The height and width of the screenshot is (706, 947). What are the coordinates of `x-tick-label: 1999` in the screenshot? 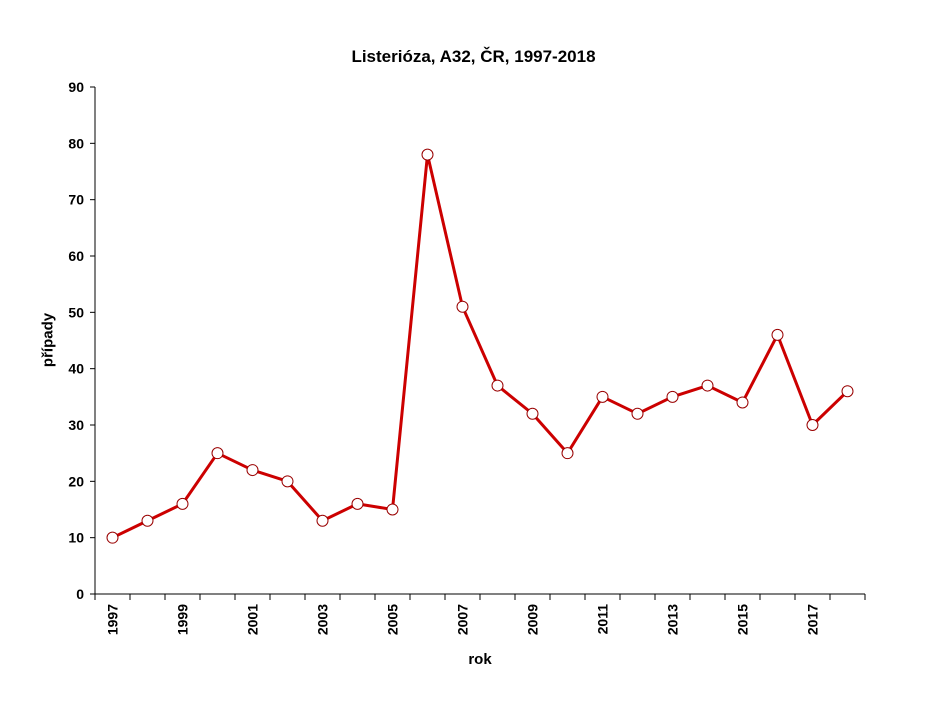 It's located at (183, 619).